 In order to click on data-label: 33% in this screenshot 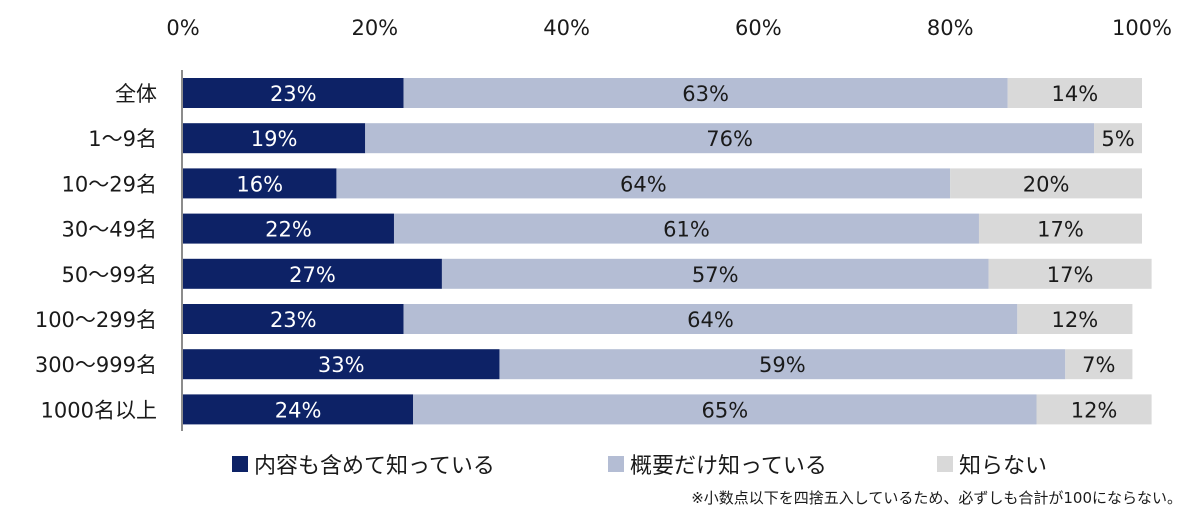, I will do `click(341, 365)`.